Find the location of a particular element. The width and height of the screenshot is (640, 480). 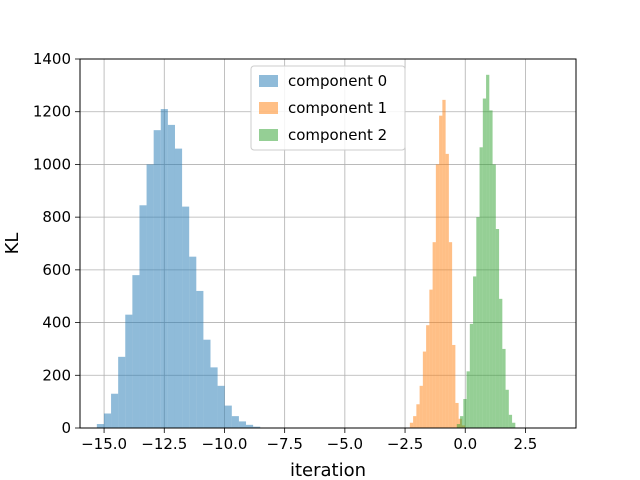

y-tick-label: 0 is located at coordinates (66, 428).